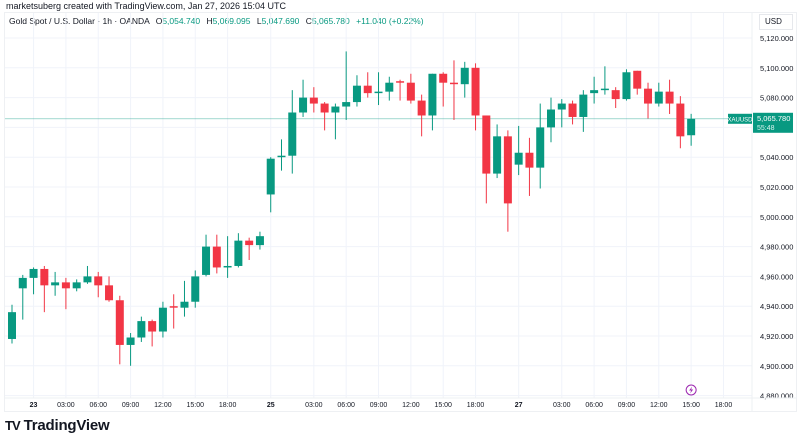 The width and height of the screenshot is (800, 441). What do you see at coordinates (57, 425) in the screenshot?
I see `tradingview-logo: TV TradingView` at bounding box center [57, 425].